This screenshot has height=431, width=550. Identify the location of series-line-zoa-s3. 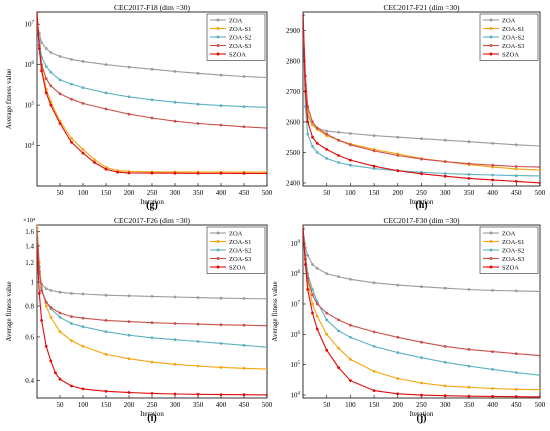
(152, 76).